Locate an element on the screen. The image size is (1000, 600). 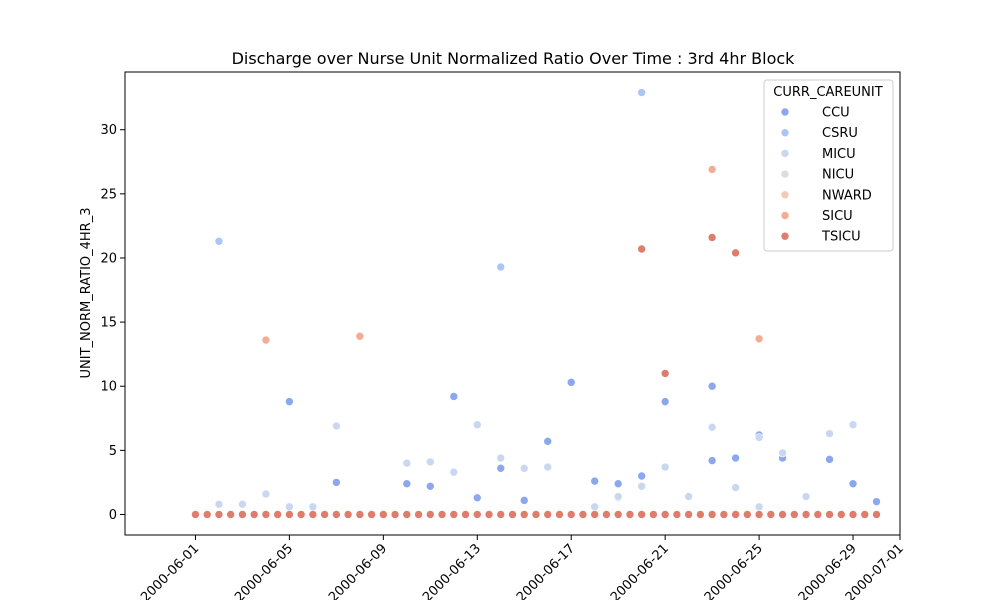
legend-label: MICU is located at coordinates (839, 154).